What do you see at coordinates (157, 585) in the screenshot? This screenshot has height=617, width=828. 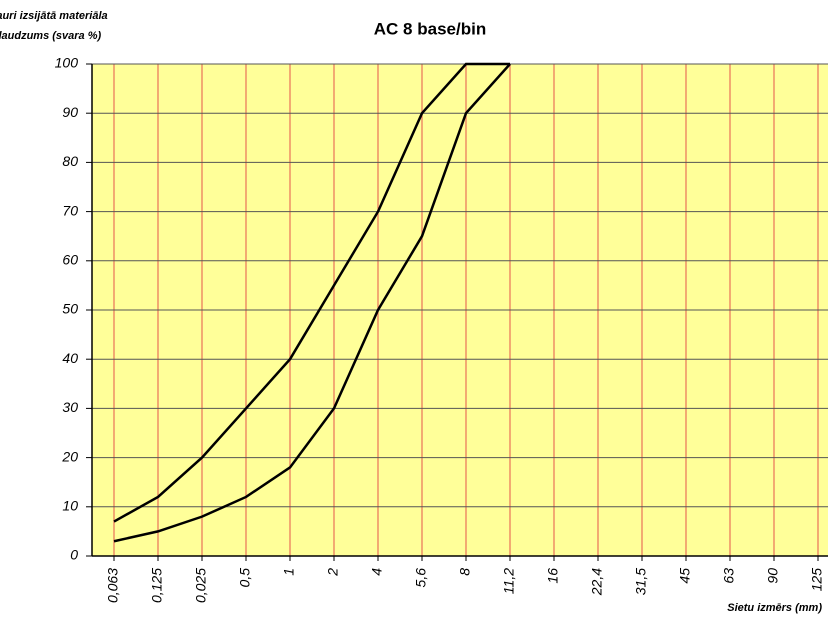 I see `x-tick-label: 0,125` at bounding box center [157, 585].